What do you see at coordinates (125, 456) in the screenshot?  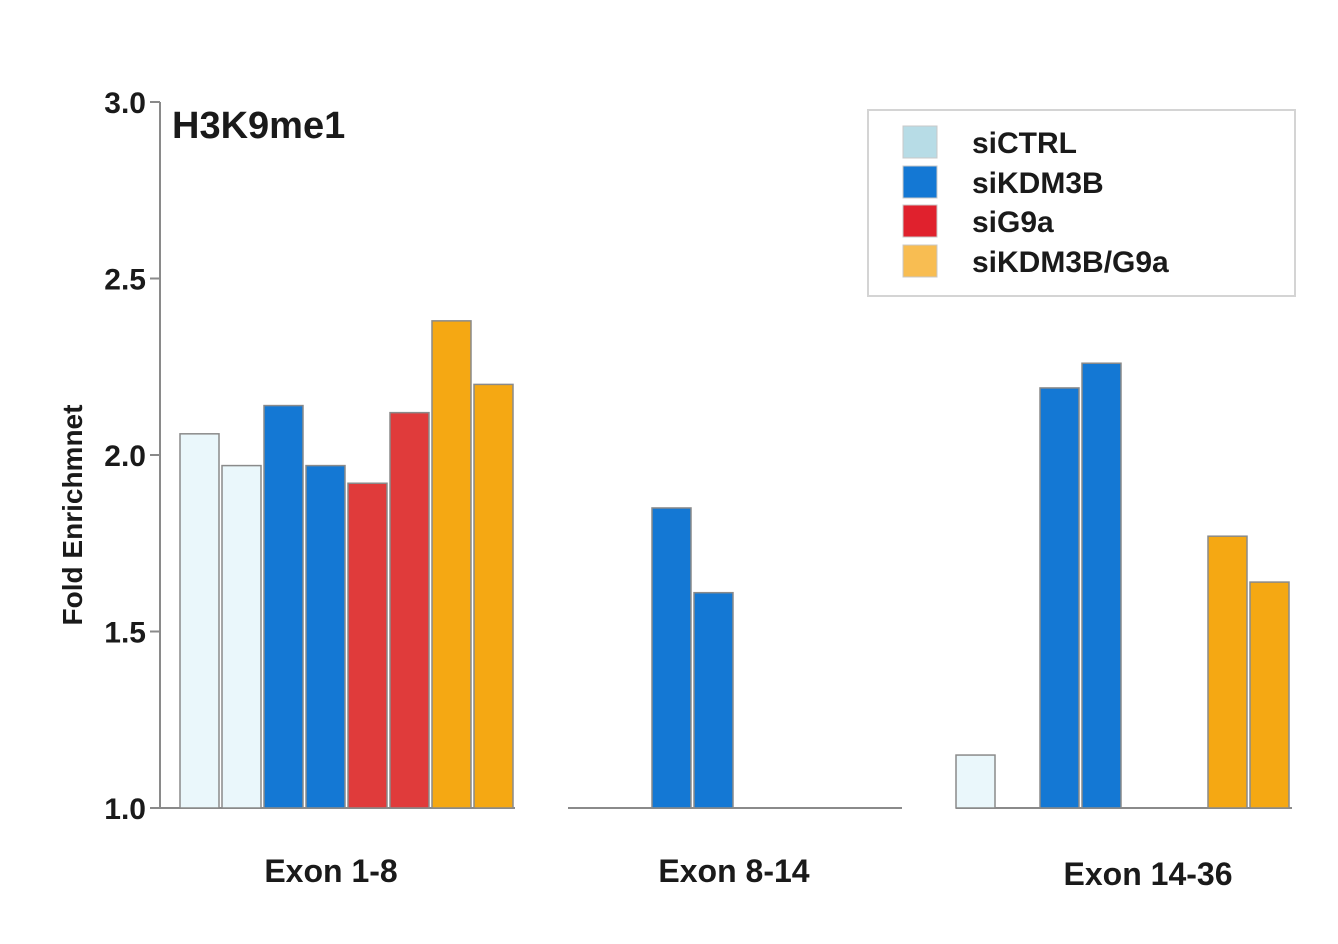 I see `y-tick-label: 2.0` at bounding box center [125, 456].